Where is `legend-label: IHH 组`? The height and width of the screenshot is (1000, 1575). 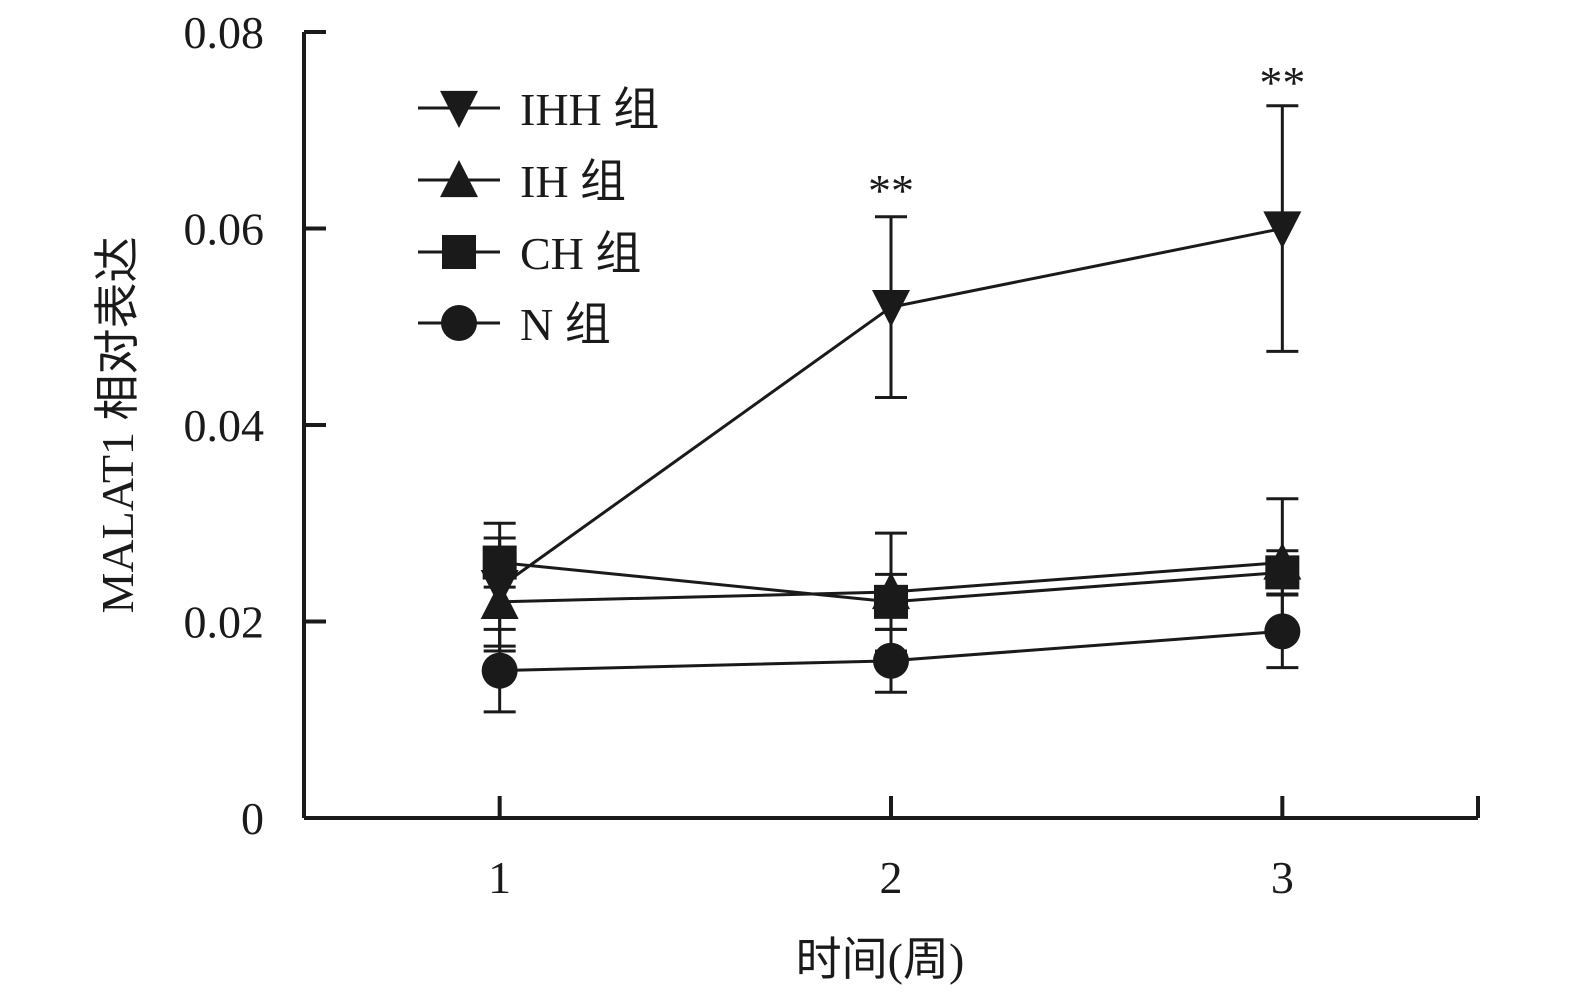
legend-label: IHH 组 is located at coordinates (589, 109).